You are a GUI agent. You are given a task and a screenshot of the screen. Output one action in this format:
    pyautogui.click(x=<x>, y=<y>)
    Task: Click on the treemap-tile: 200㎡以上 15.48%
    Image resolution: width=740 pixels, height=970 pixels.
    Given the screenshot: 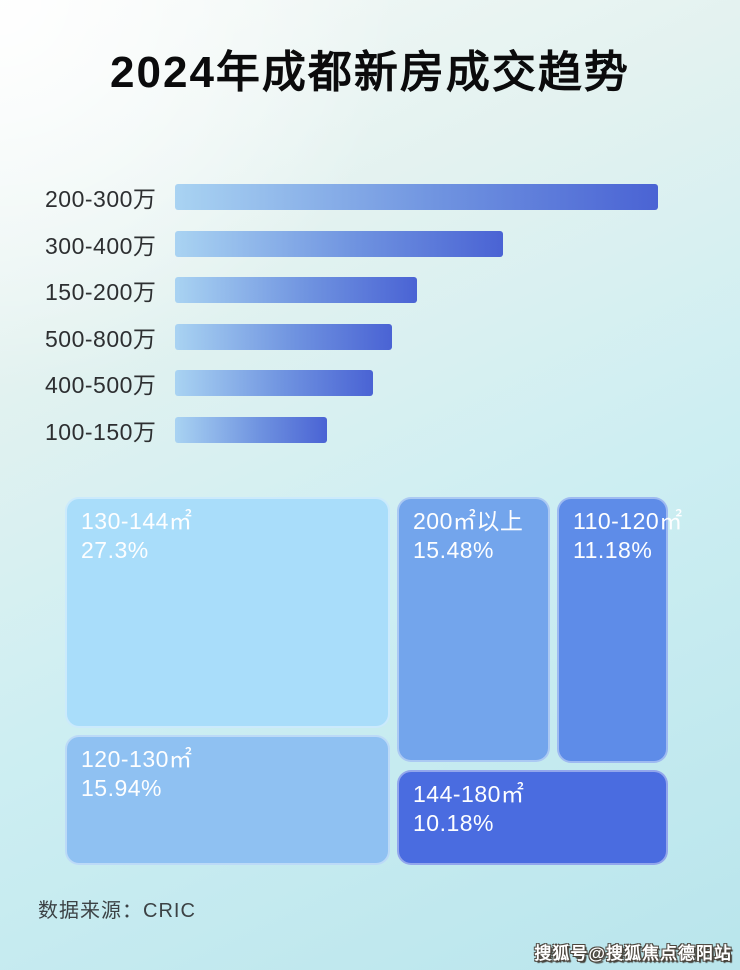 What is the action you would take?
    pyautogui.click(x=473, y=629)
    